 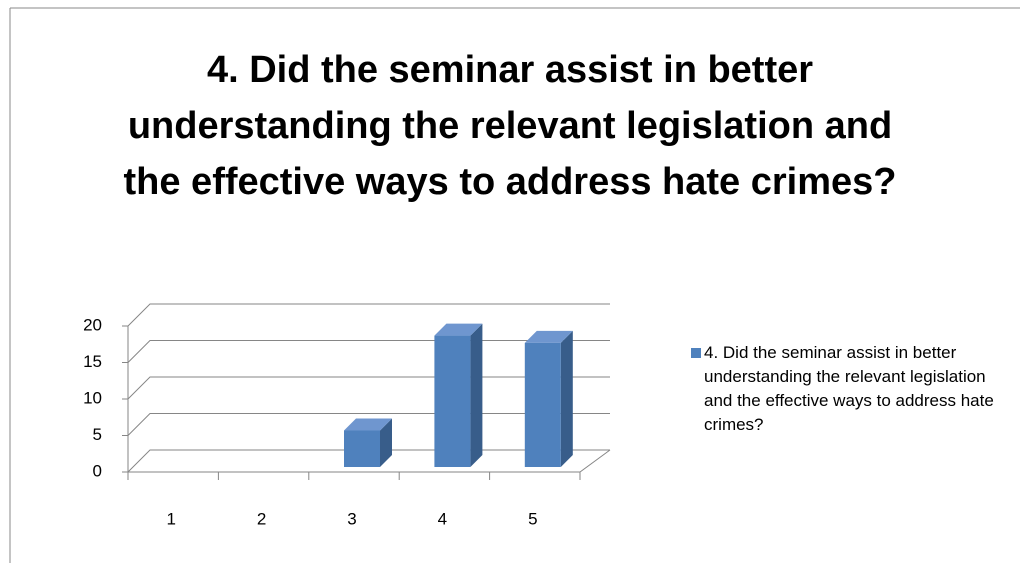 I want to click on y-tick-label: 5, so click(x=97, y=434).